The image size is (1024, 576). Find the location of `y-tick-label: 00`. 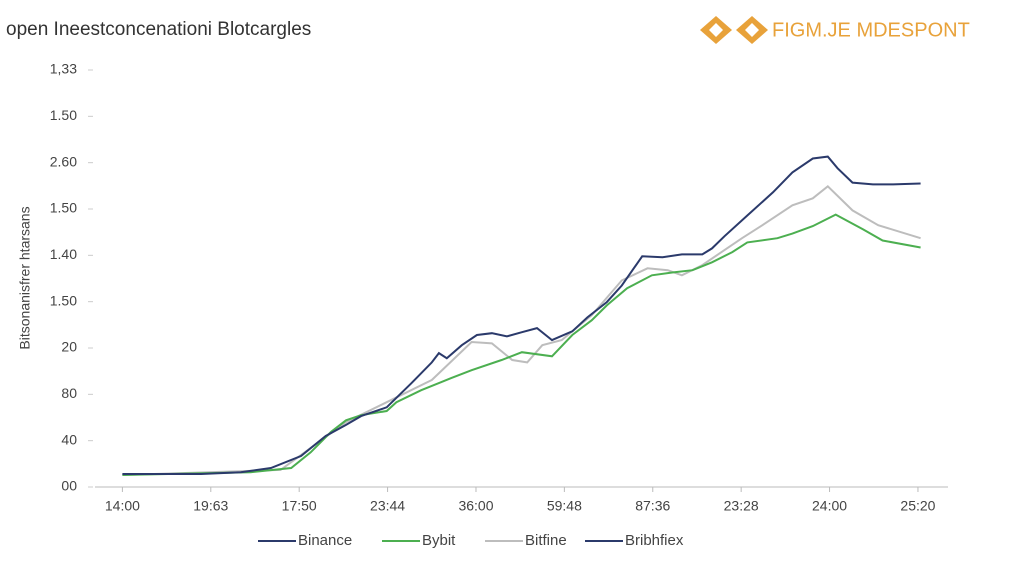

y-tick-label: 00 is located at coordinates (69, 486).